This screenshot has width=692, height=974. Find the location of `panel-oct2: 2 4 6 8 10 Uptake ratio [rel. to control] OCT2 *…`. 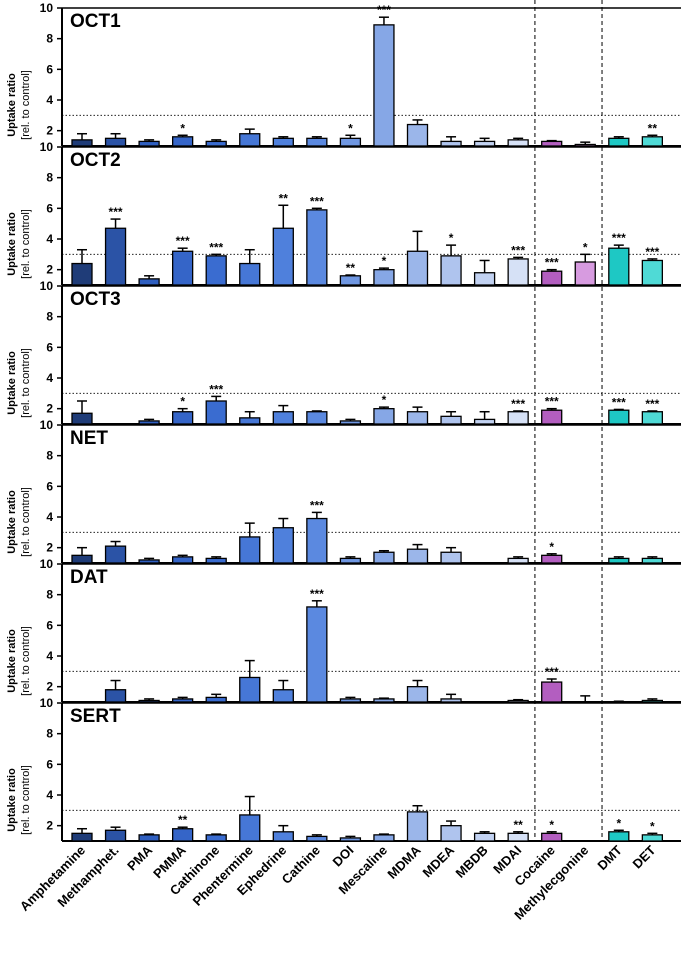

panel-oct2: 2 4 6 8 10 Uptake ratio [rel. to control] OCT2 *… is located at coordinates (343, 213).